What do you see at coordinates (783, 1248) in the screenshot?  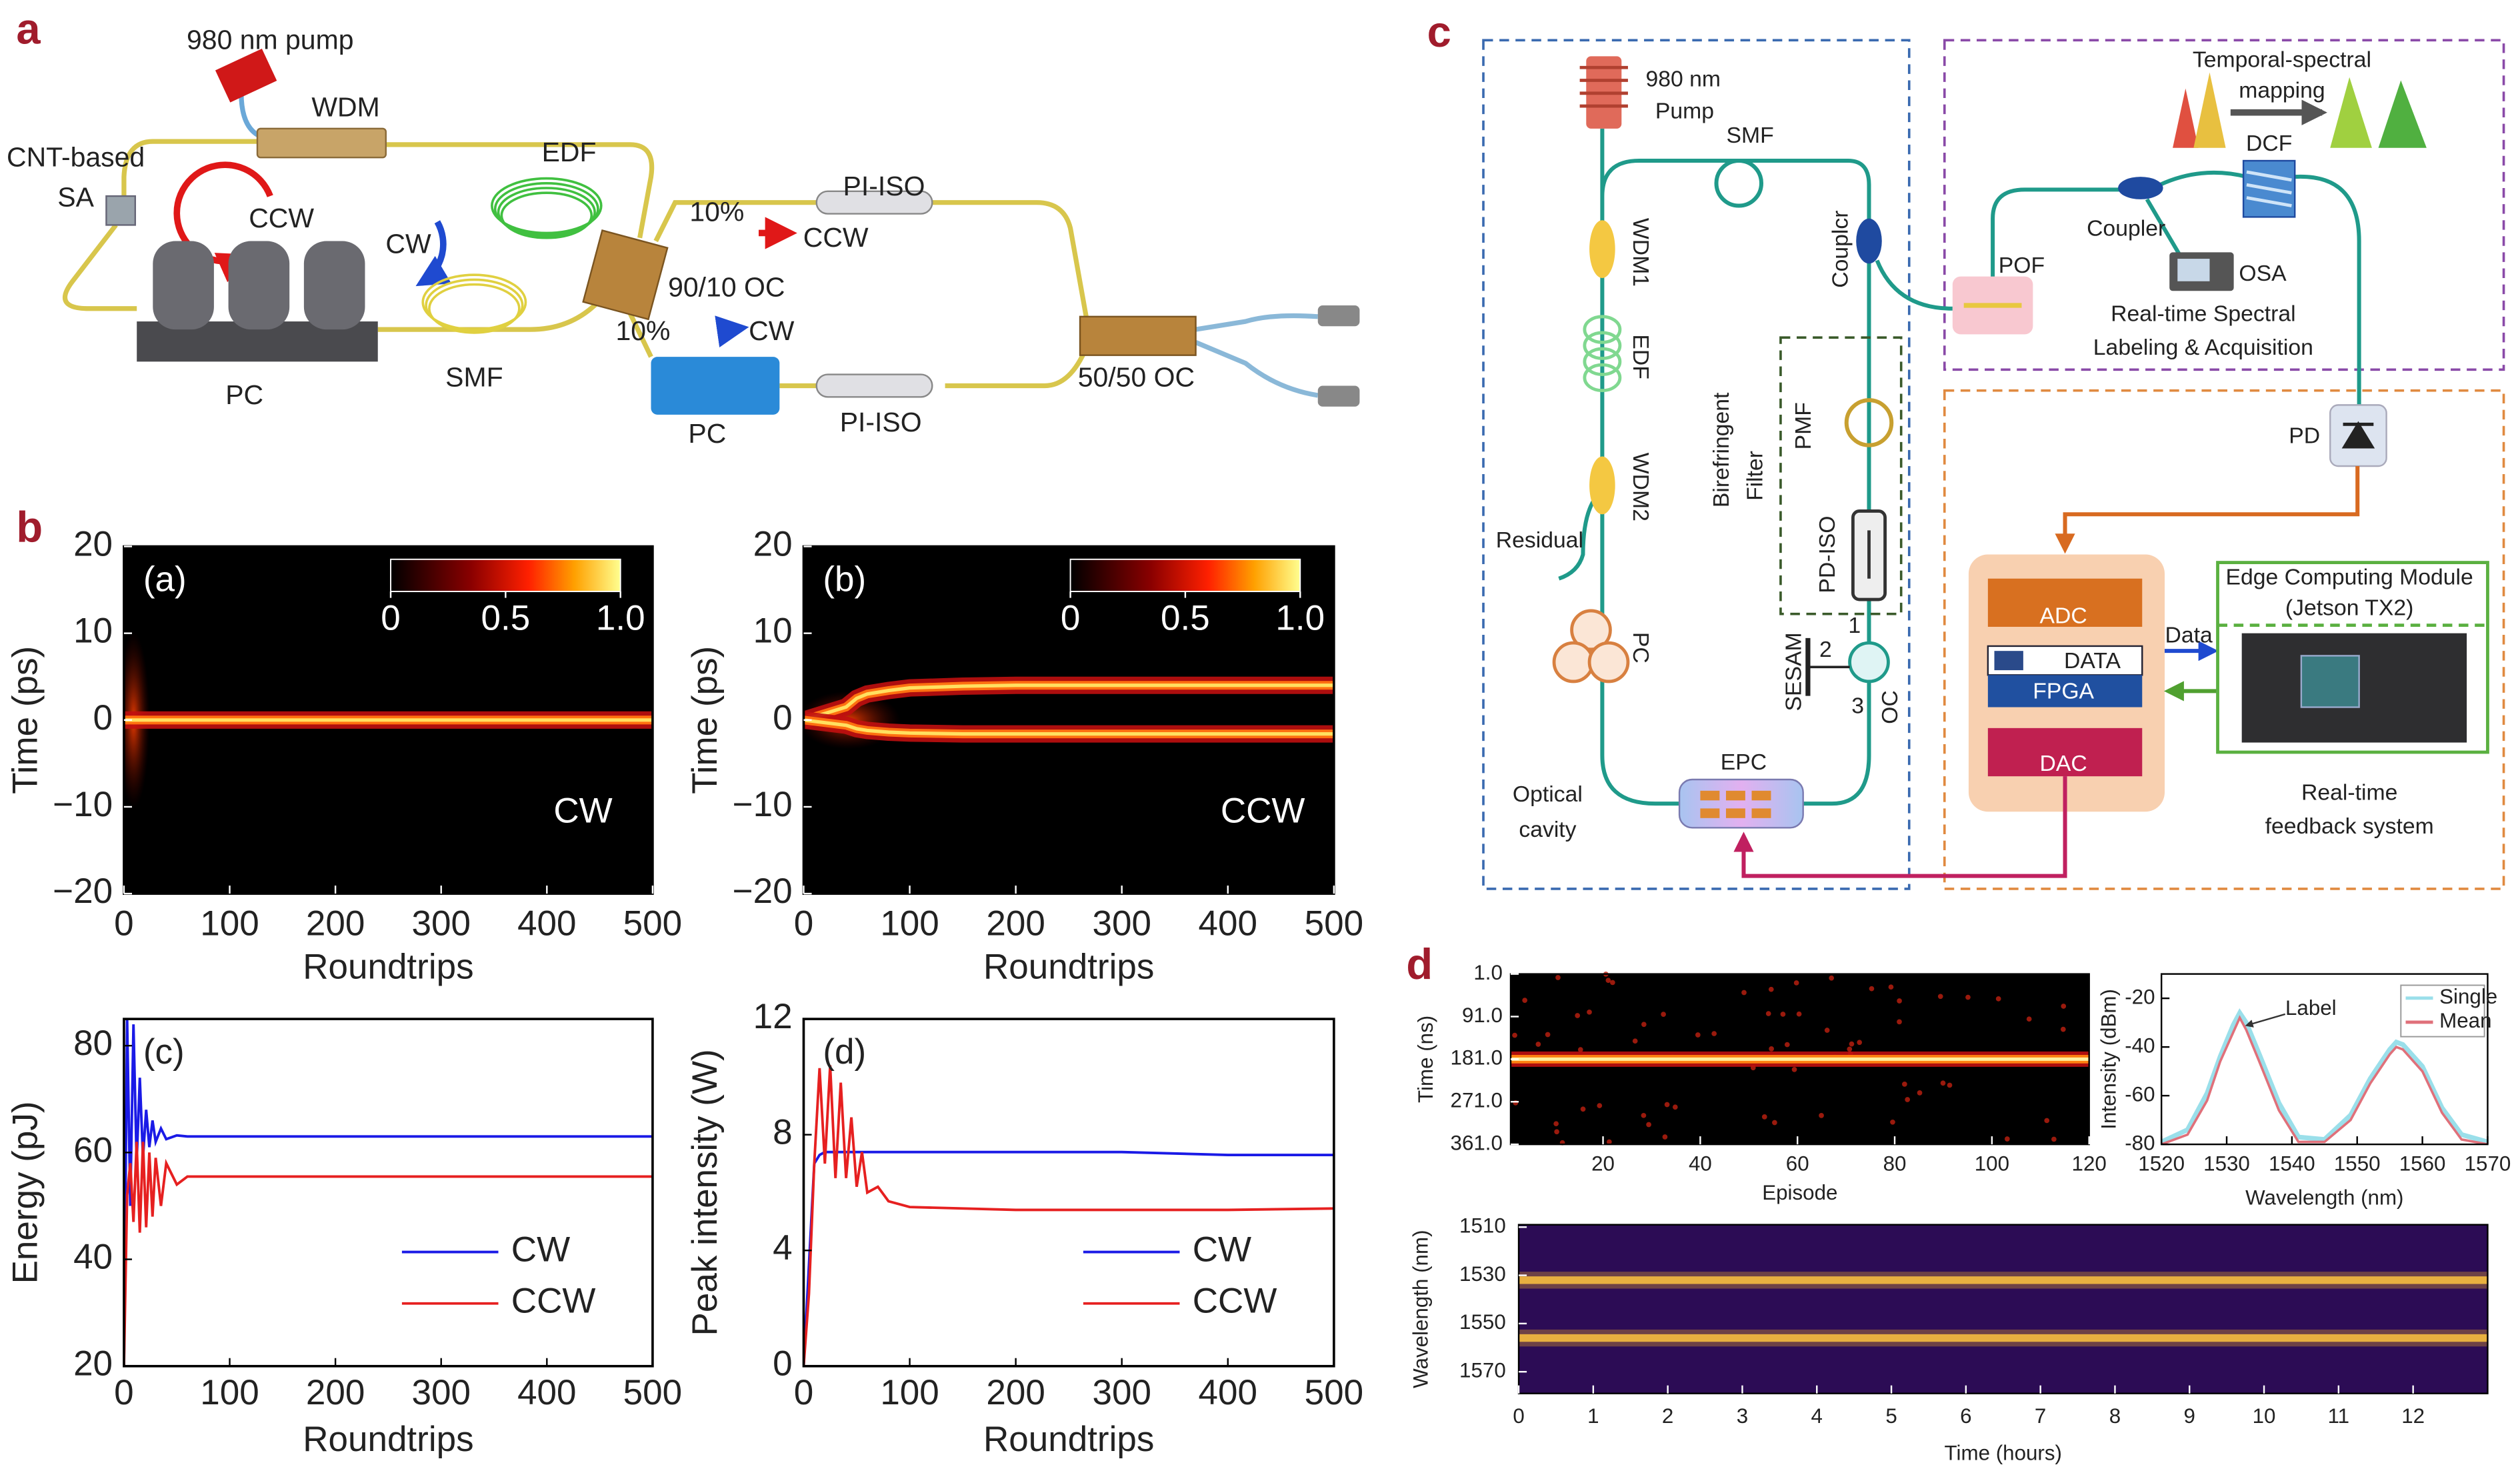 I see `y-tick-label: 4` at bounding box center [783, 1248].